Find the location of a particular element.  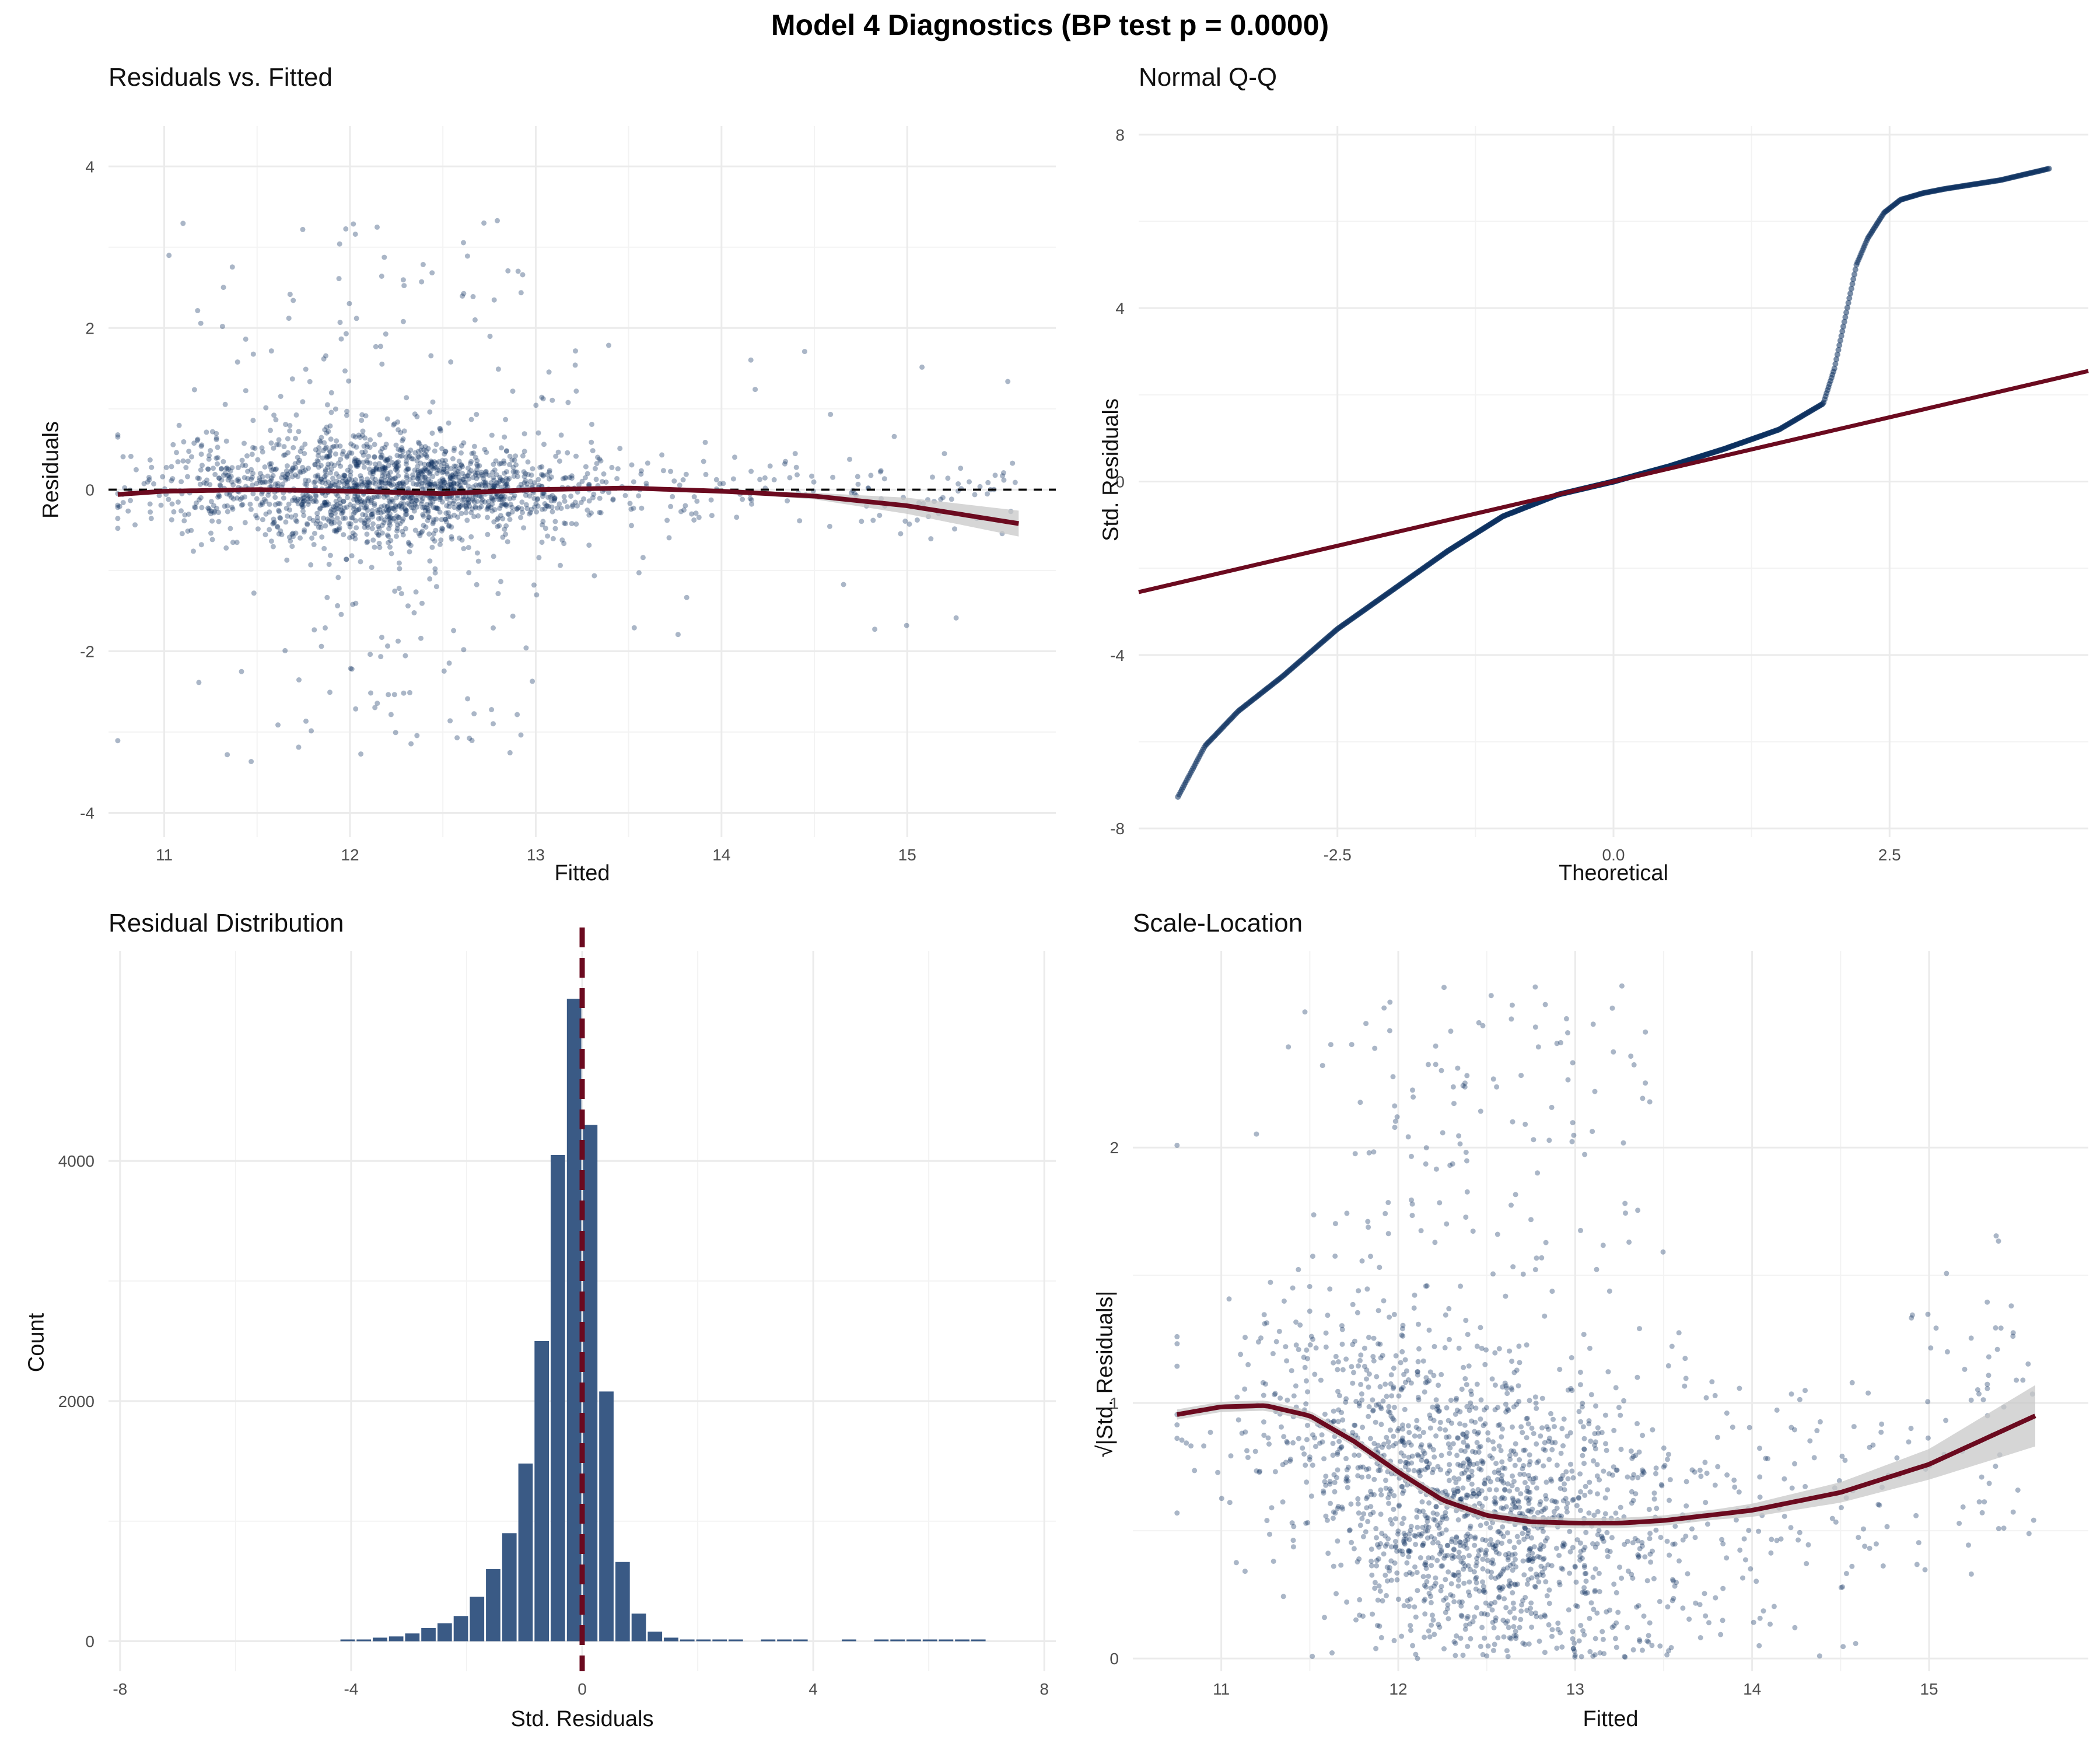

qq-point is located at coordinates (2049, 169).